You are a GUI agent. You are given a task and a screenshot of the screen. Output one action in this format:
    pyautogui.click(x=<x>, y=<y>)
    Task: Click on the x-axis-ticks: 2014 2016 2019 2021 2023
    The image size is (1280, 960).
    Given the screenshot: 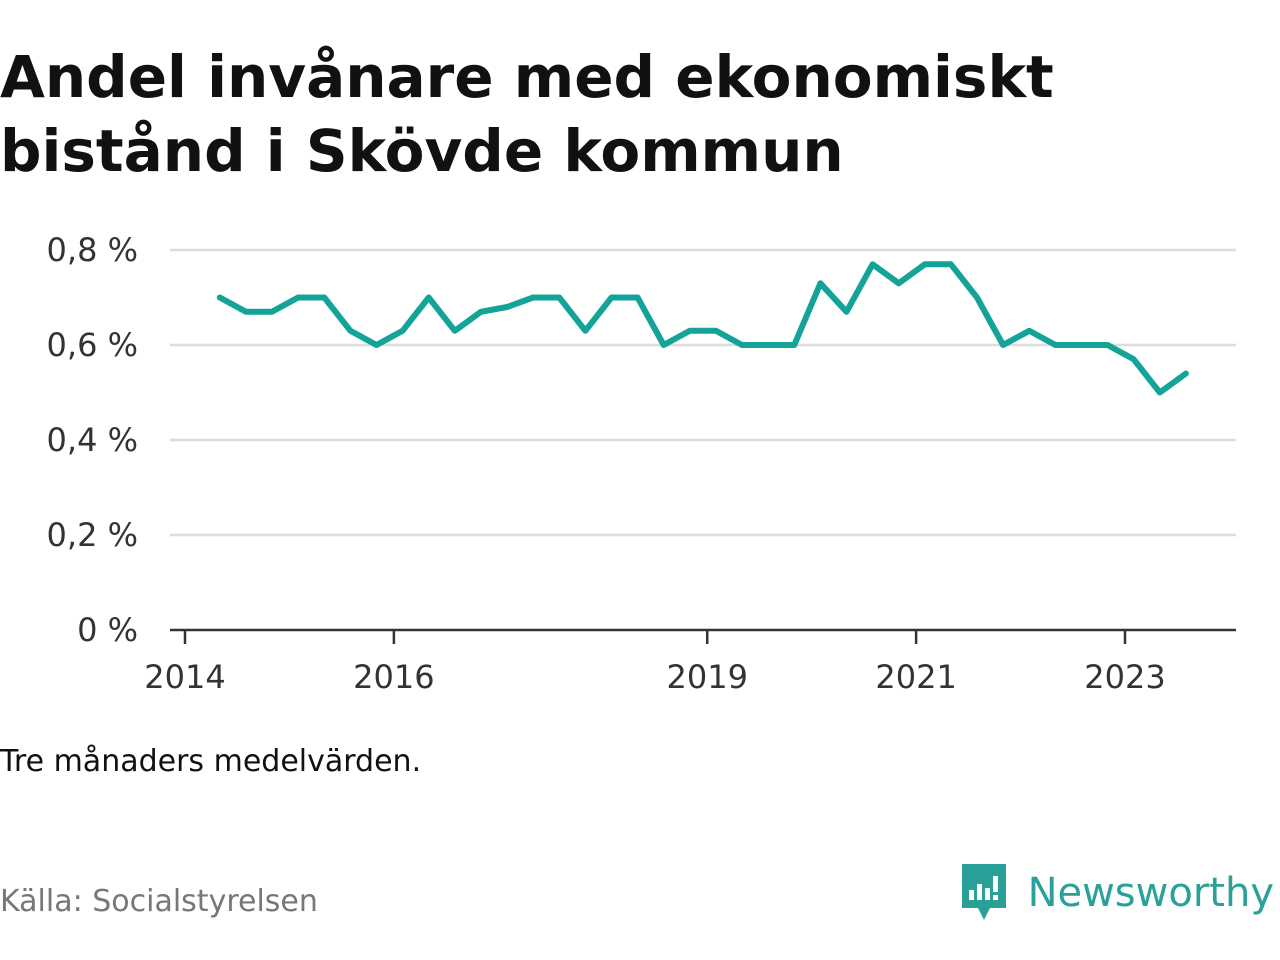 What is the action you would take?
    pyautogui.click(x=655, y=663)
    